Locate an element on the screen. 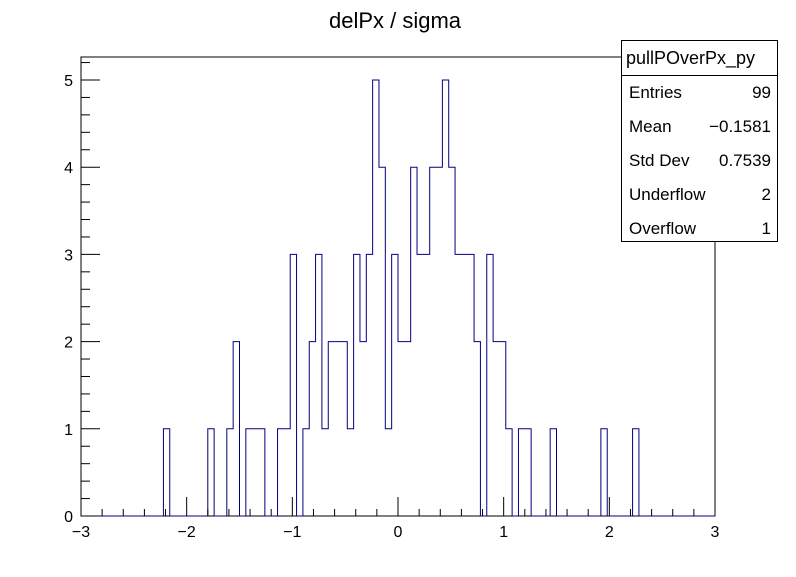 The height and width of the screenshot is (577, 796). stats-value: 0.7539 is located at coordinates (745, 160).